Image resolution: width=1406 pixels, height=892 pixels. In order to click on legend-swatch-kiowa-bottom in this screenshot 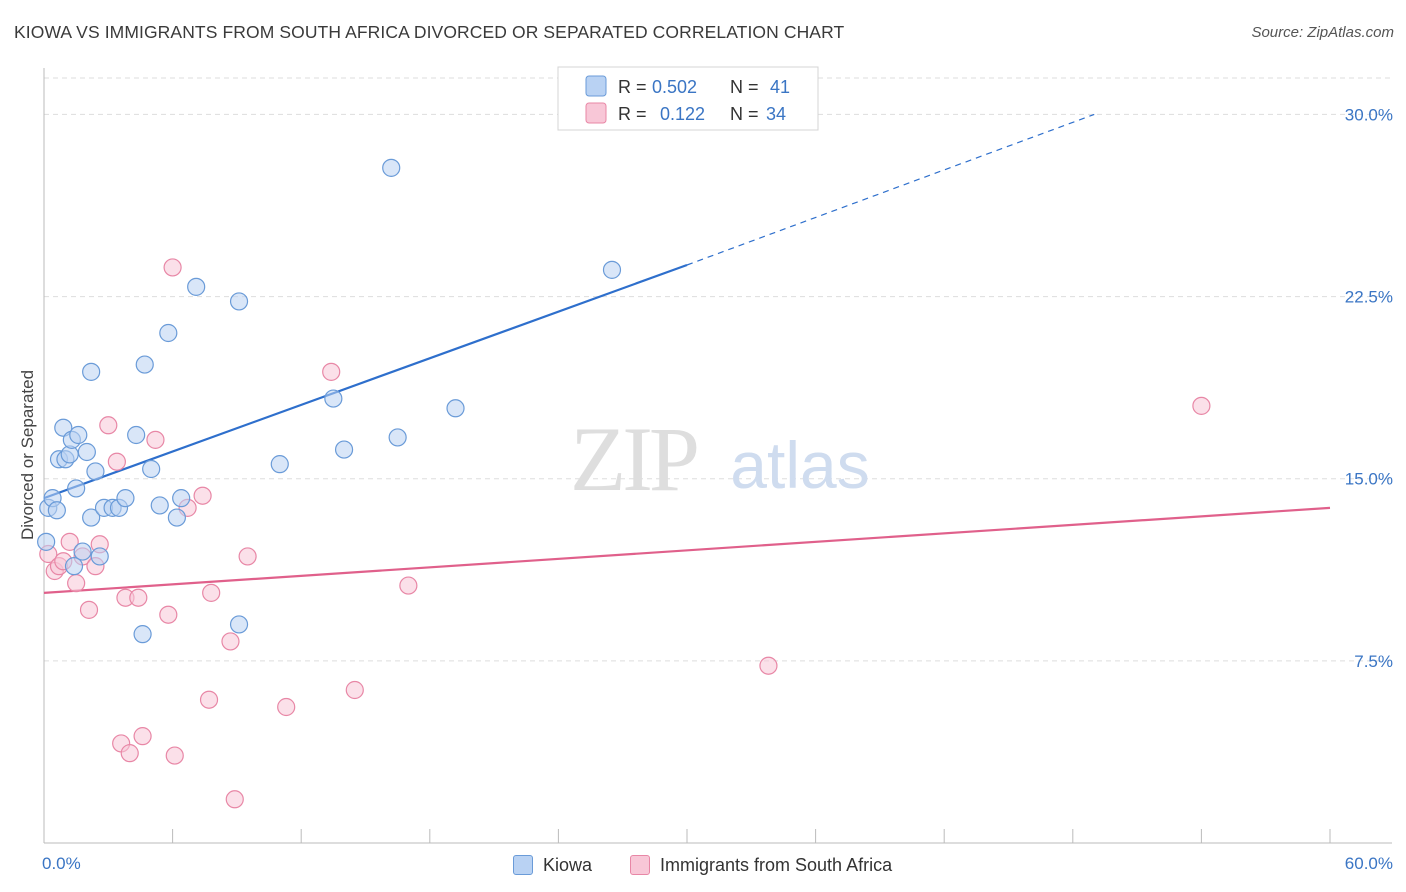, I will do `click(523, 865)`.